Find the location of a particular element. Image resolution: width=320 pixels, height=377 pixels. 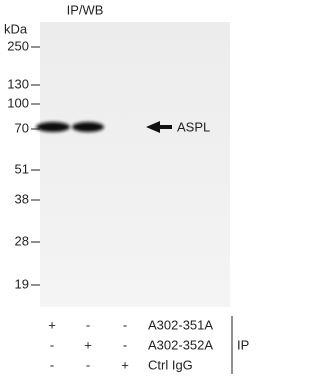

marker-label: 28 is located at coordinates (22, 240).